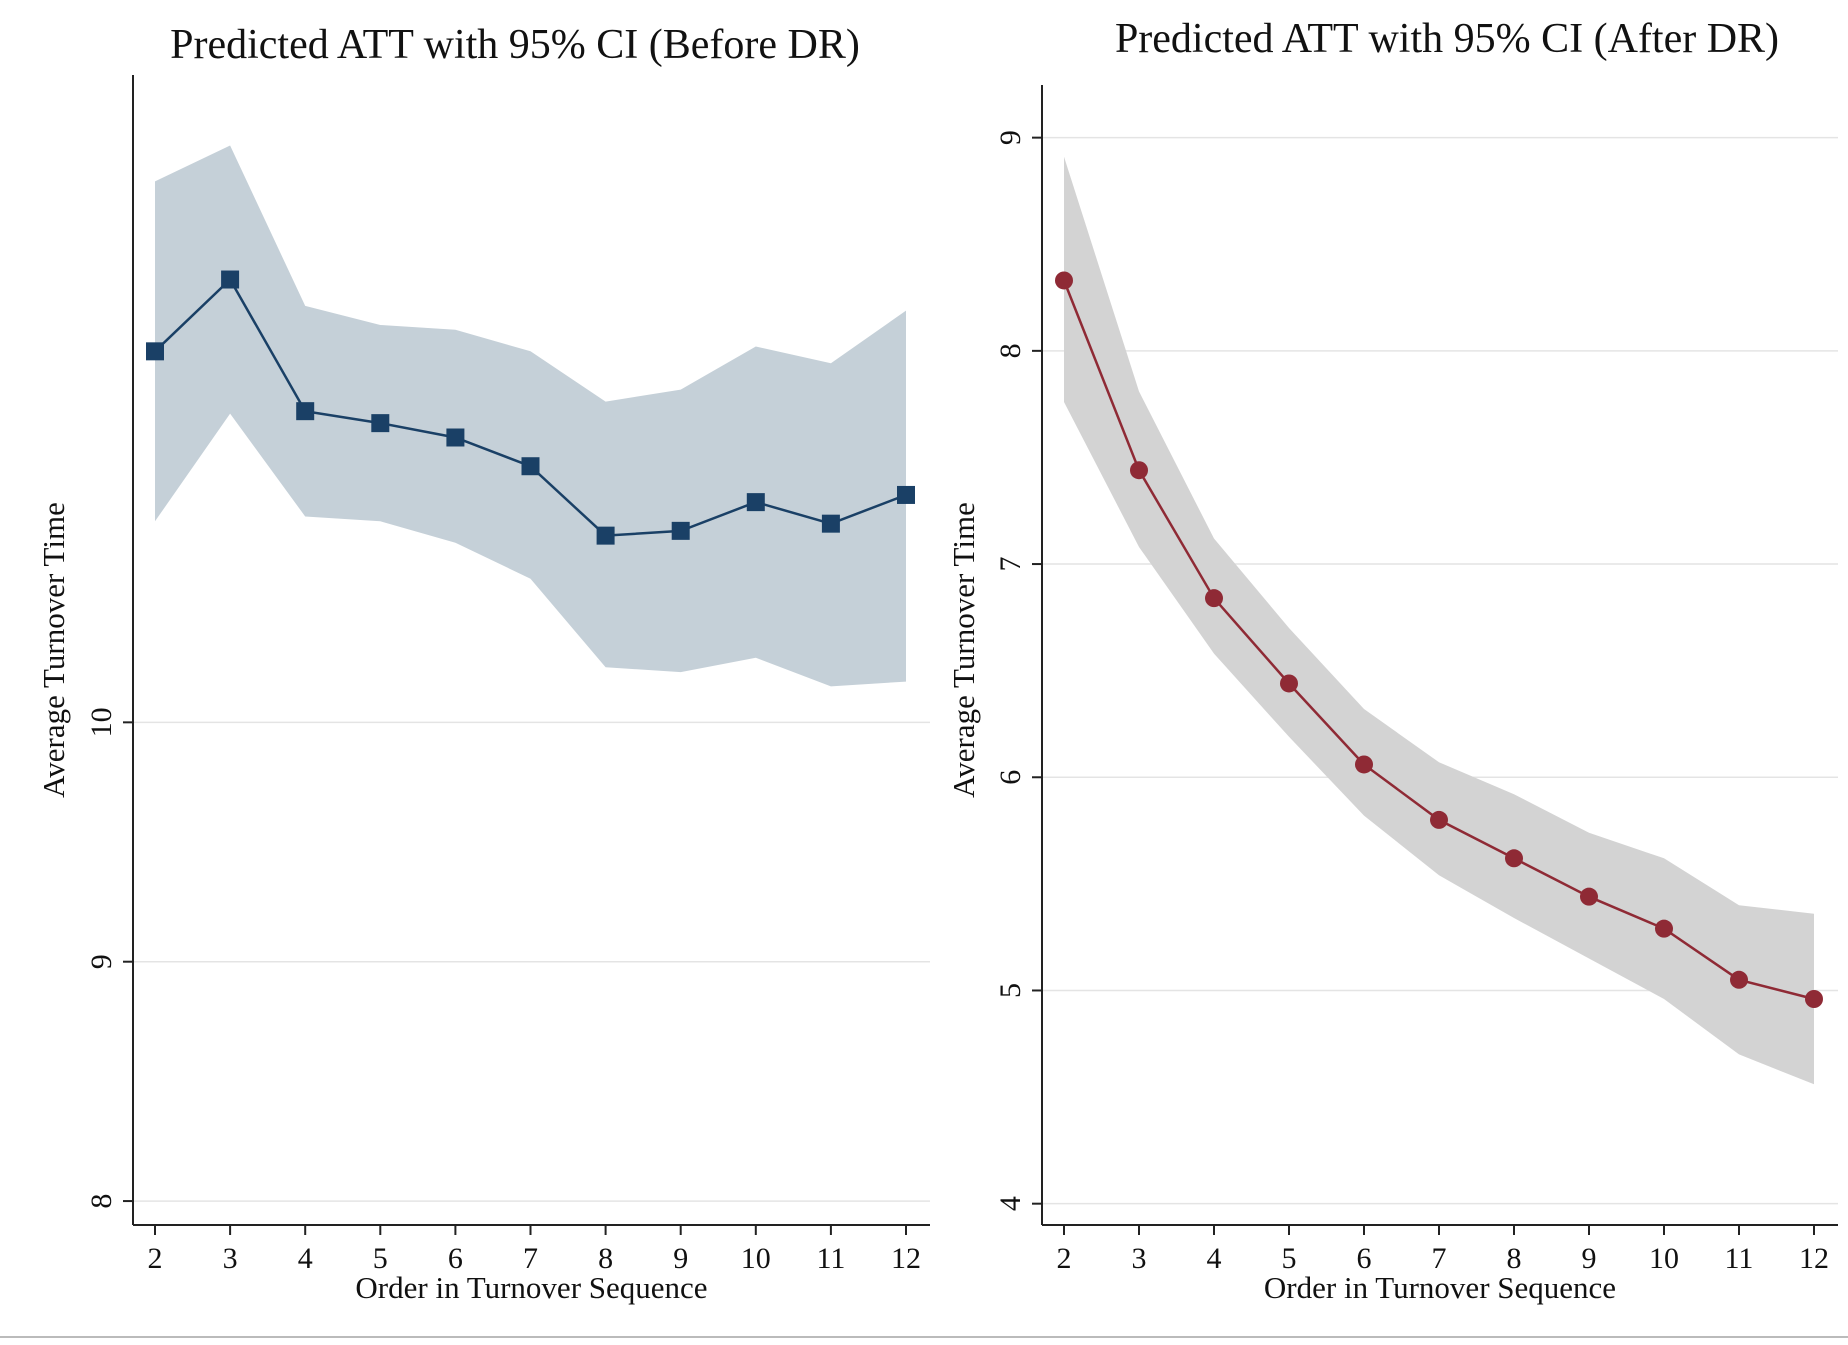 This screenshot has height=1345, width=1848. Describe the element at coordinates (1010, 990) in the screenshot. I see `y-tick-label: 5` at that location.